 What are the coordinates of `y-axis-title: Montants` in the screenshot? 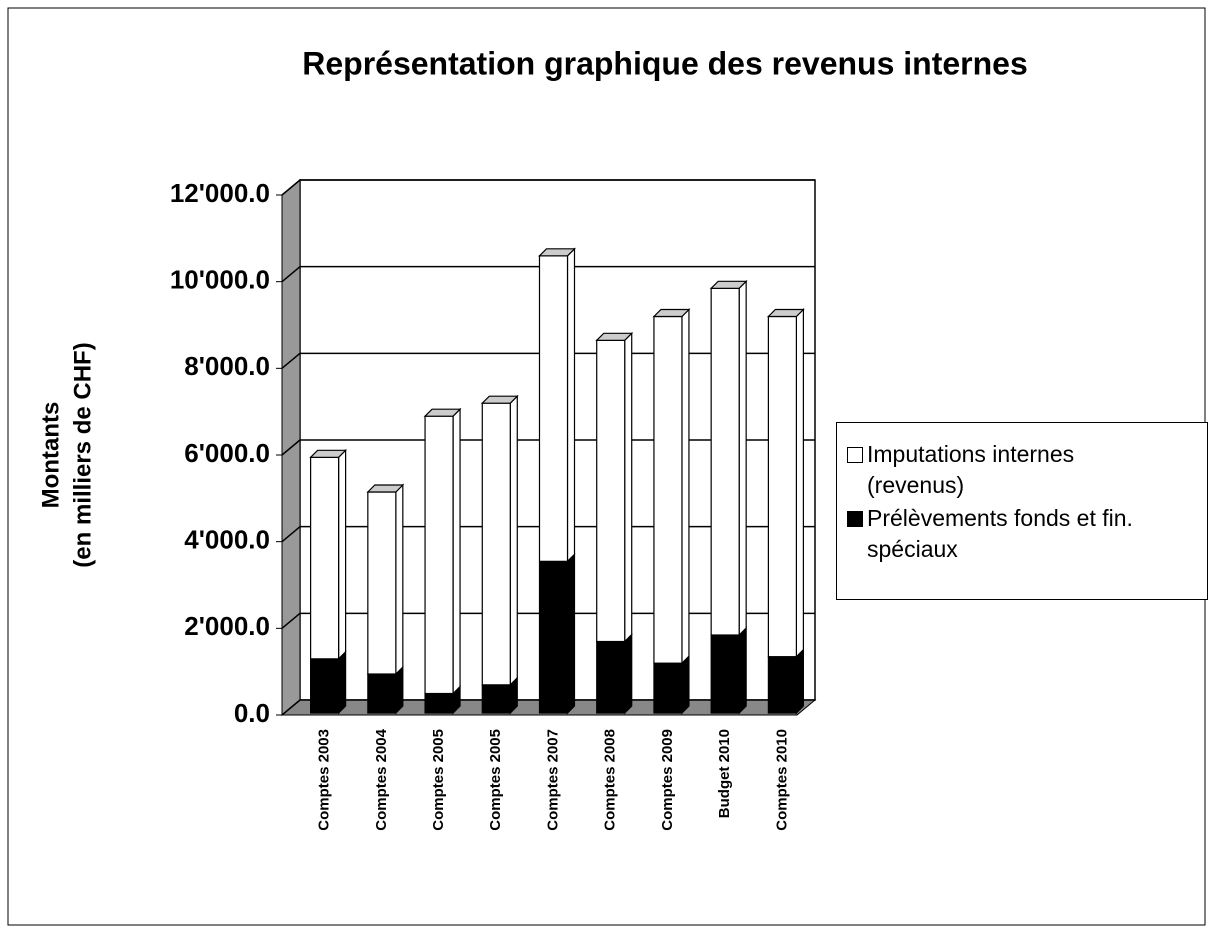 It's located at (50, 455).